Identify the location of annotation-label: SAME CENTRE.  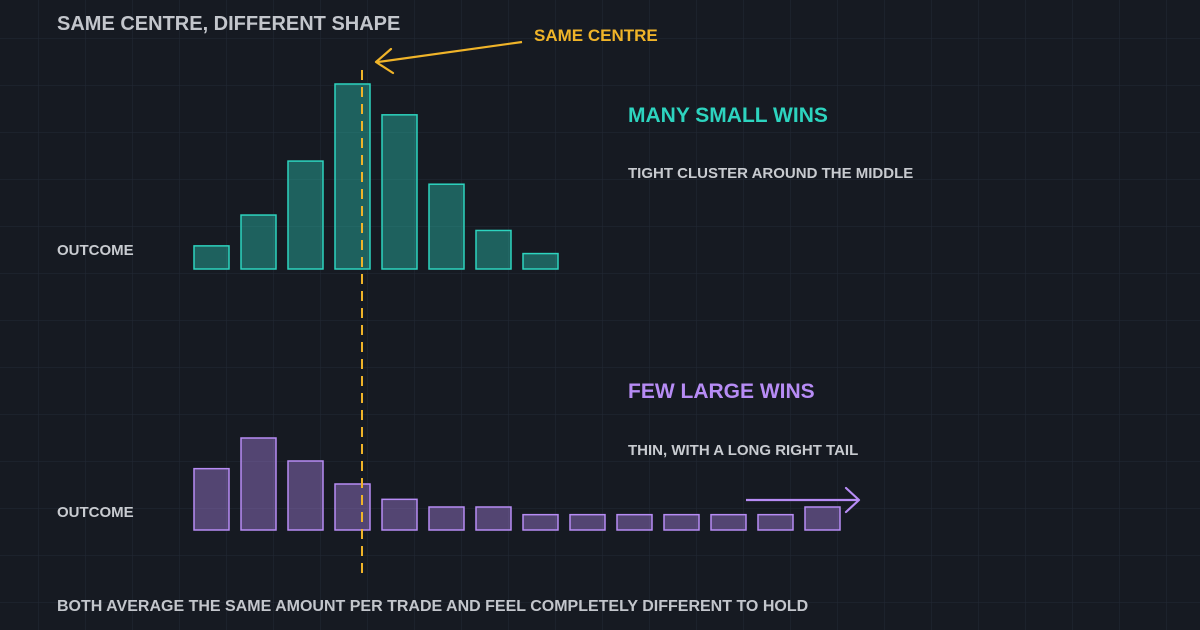
(596, 35).